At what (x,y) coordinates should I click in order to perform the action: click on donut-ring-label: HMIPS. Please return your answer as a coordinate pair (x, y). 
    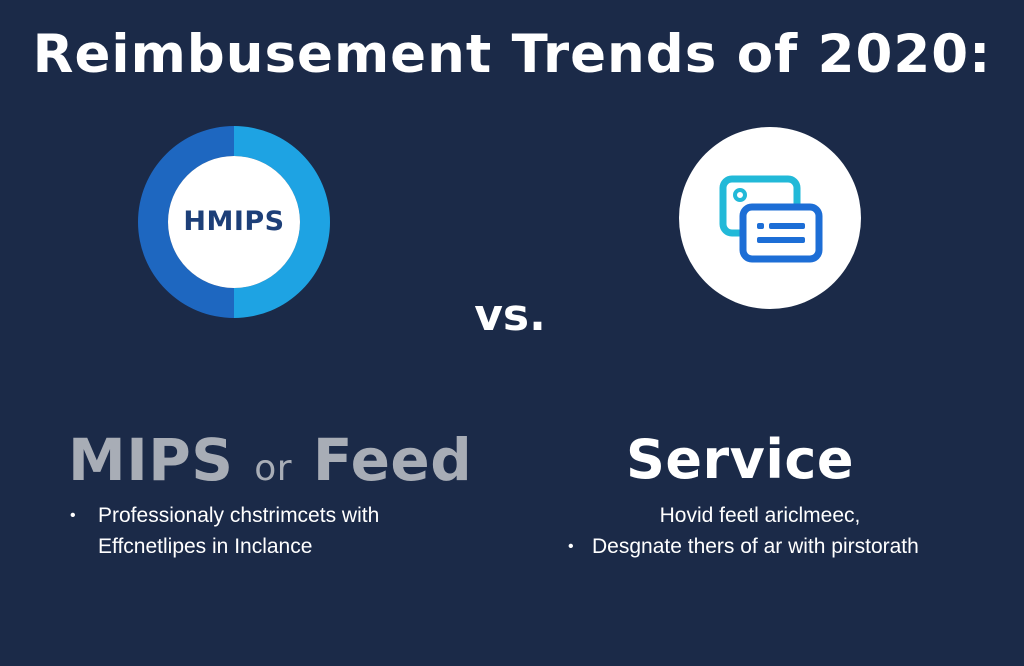
    Looking at the image, I should click on (234, 221).